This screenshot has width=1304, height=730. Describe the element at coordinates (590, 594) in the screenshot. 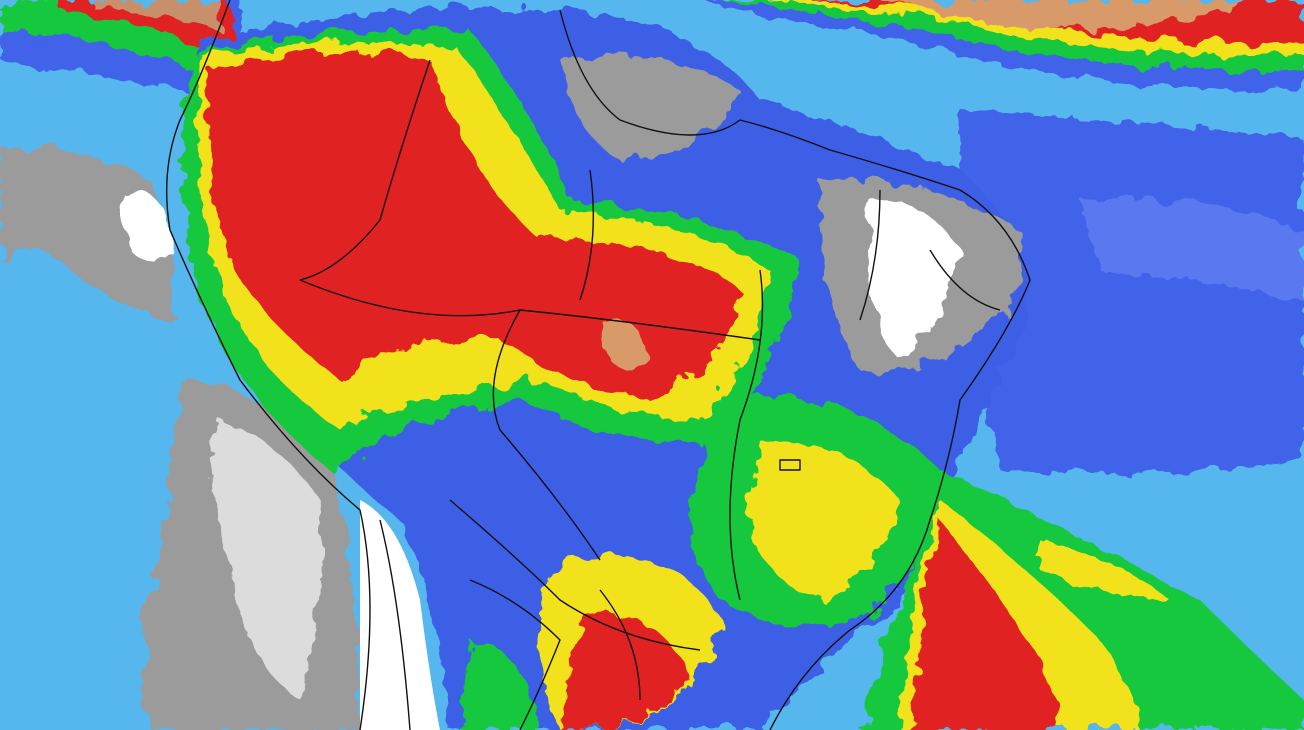

I see `border-line` at that location.